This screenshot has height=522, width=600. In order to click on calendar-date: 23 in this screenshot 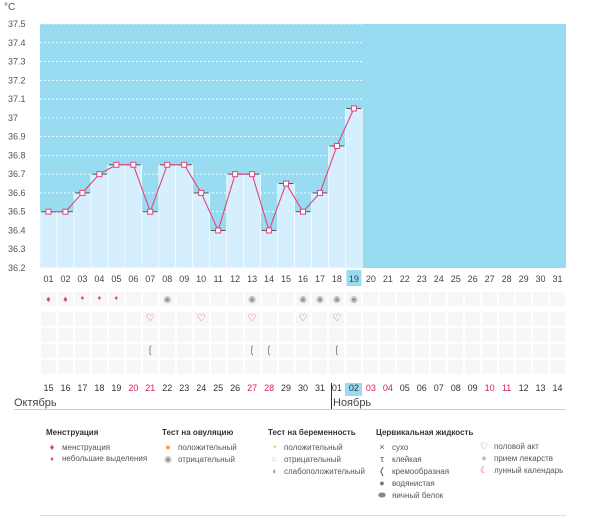, I will do `click(184, 388)`.